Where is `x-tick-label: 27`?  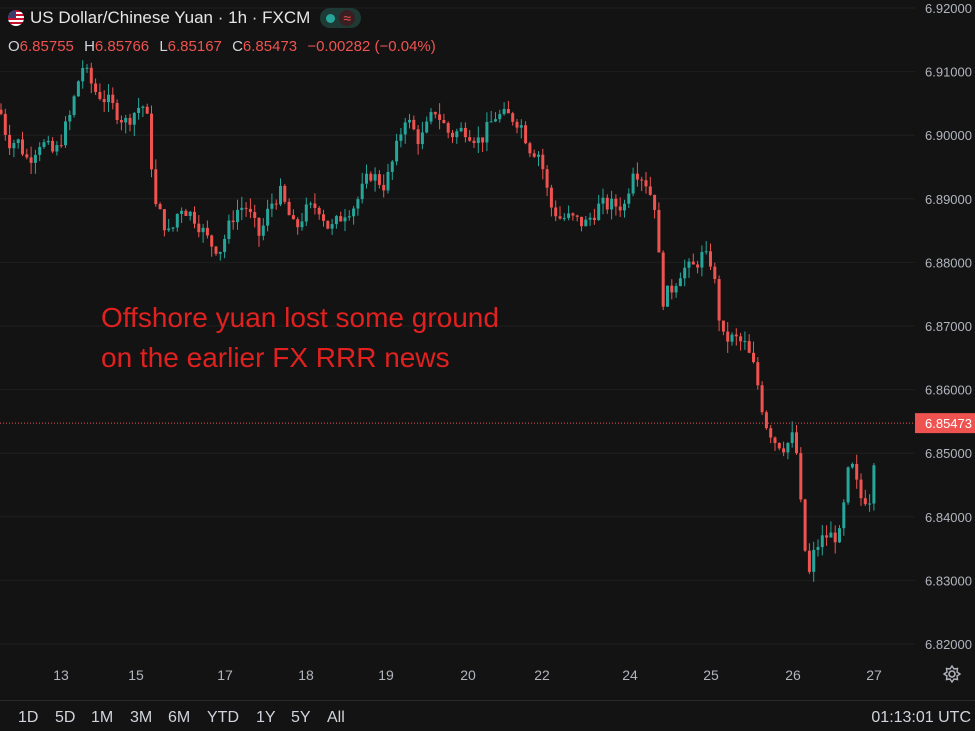 x-tick-label: 27 is located at coordinates (874, 675).